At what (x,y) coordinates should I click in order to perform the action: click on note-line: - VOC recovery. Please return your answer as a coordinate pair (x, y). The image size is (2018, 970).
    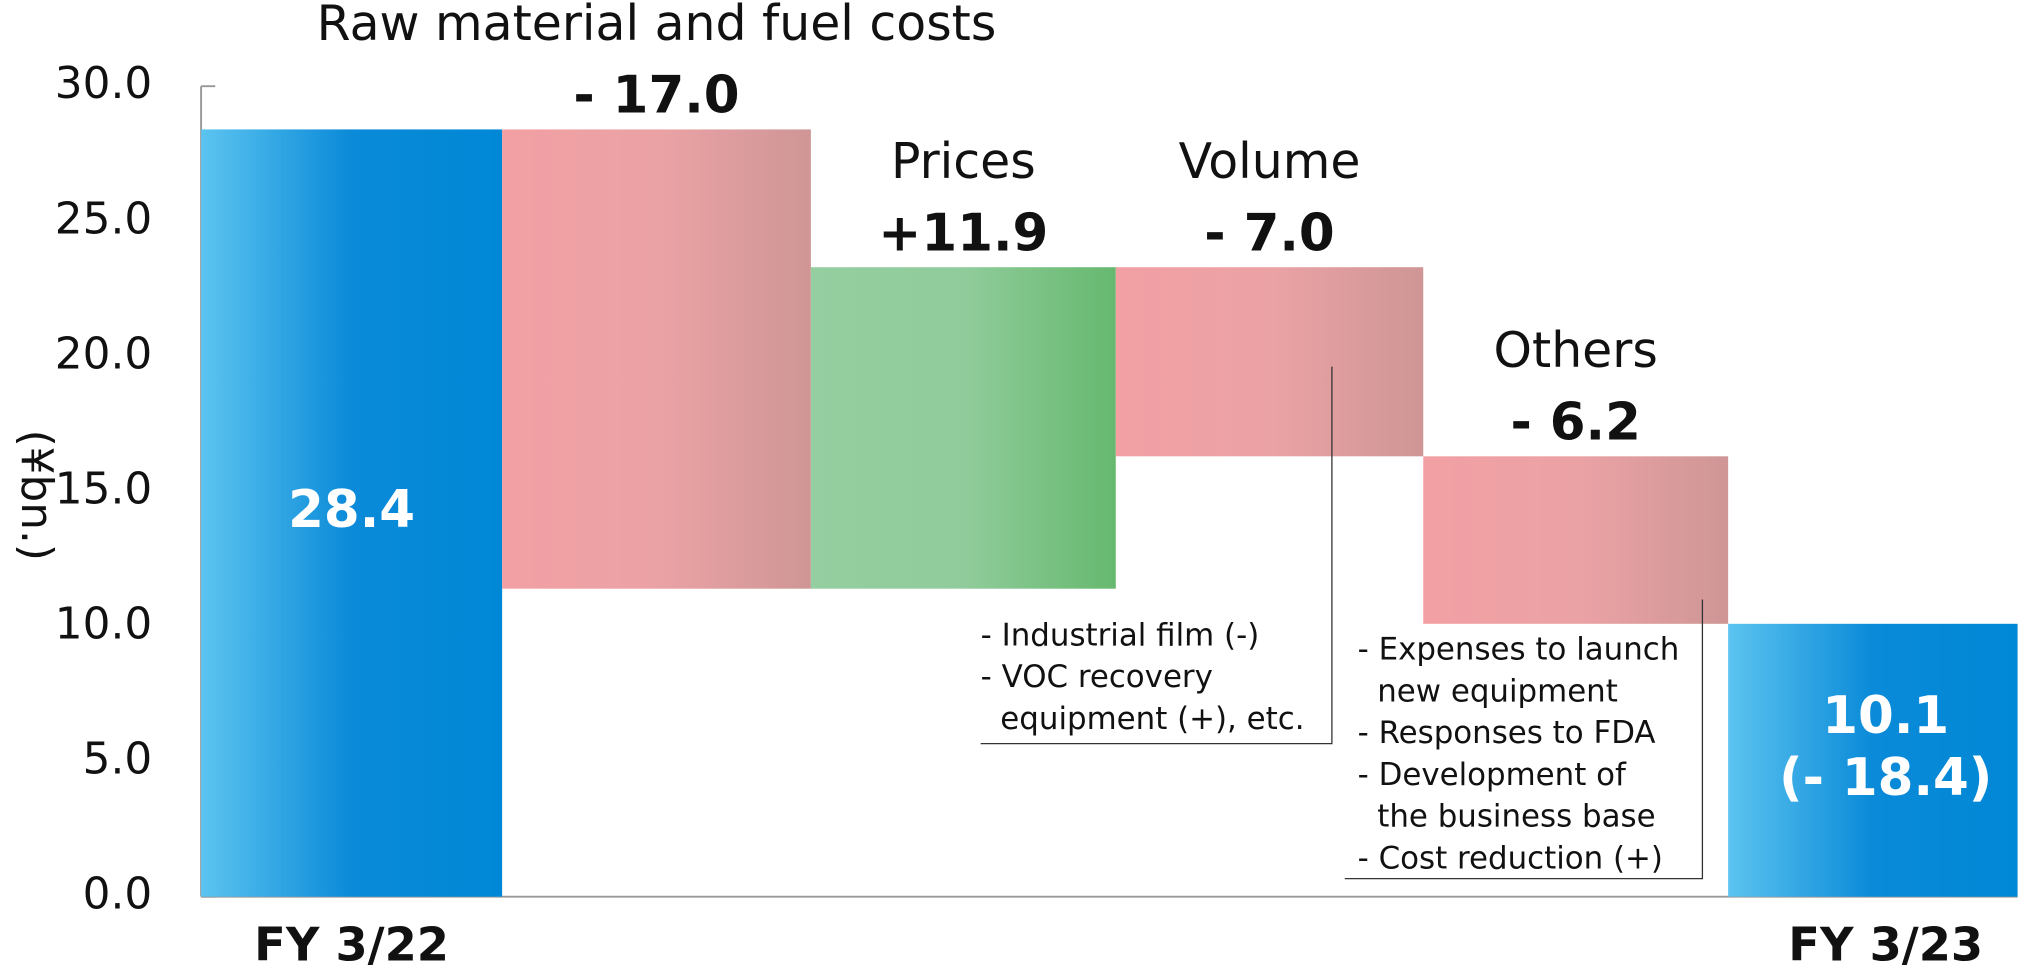
    Looking at the image, I should click on (1097, 677).